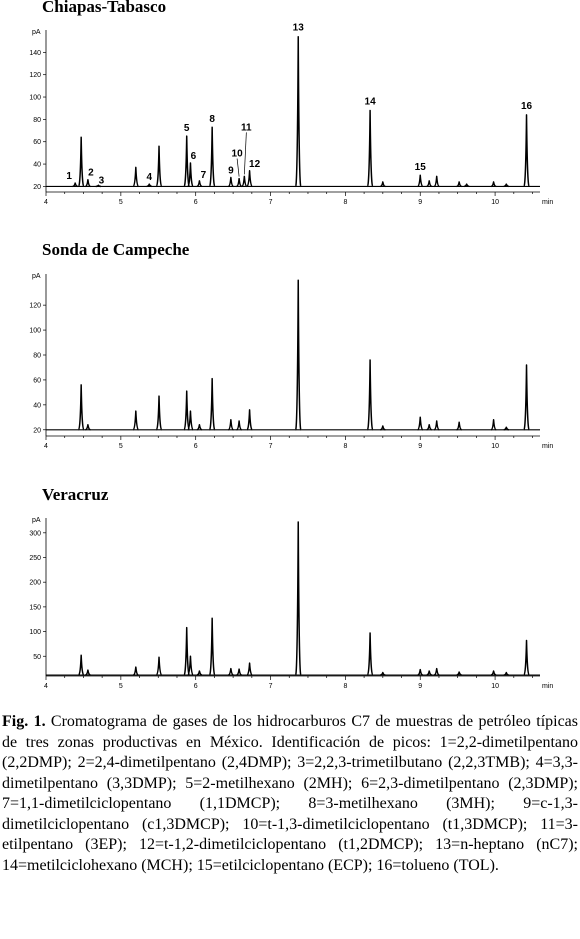 This screenshot has height=939, width=580. I want to click on peak-label: 9, so click(231, 170).